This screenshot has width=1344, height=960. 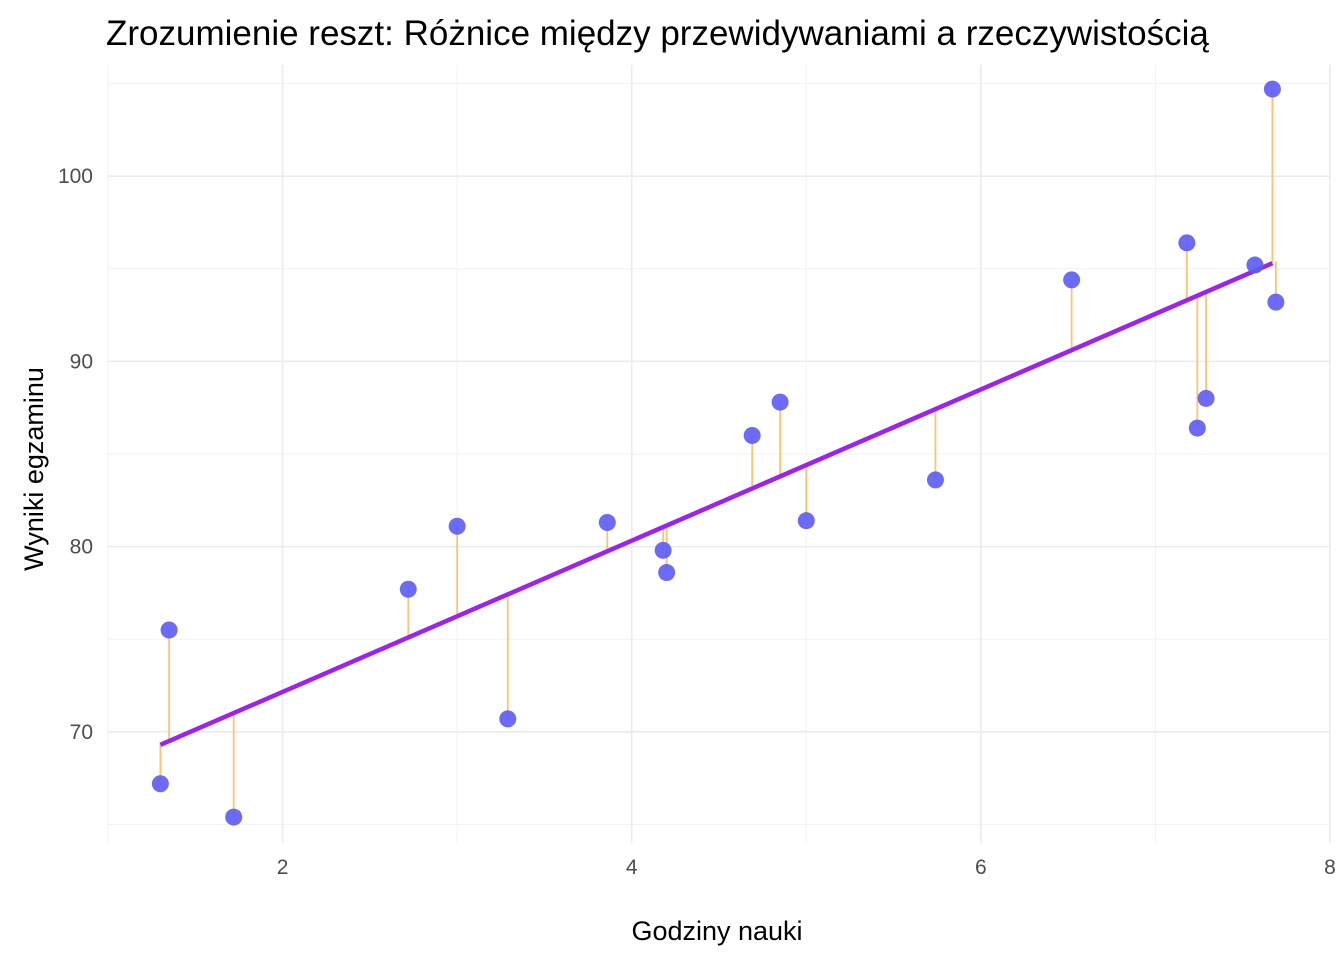 I want to click on y-tick-label: 100, so click(x=75, y=176).